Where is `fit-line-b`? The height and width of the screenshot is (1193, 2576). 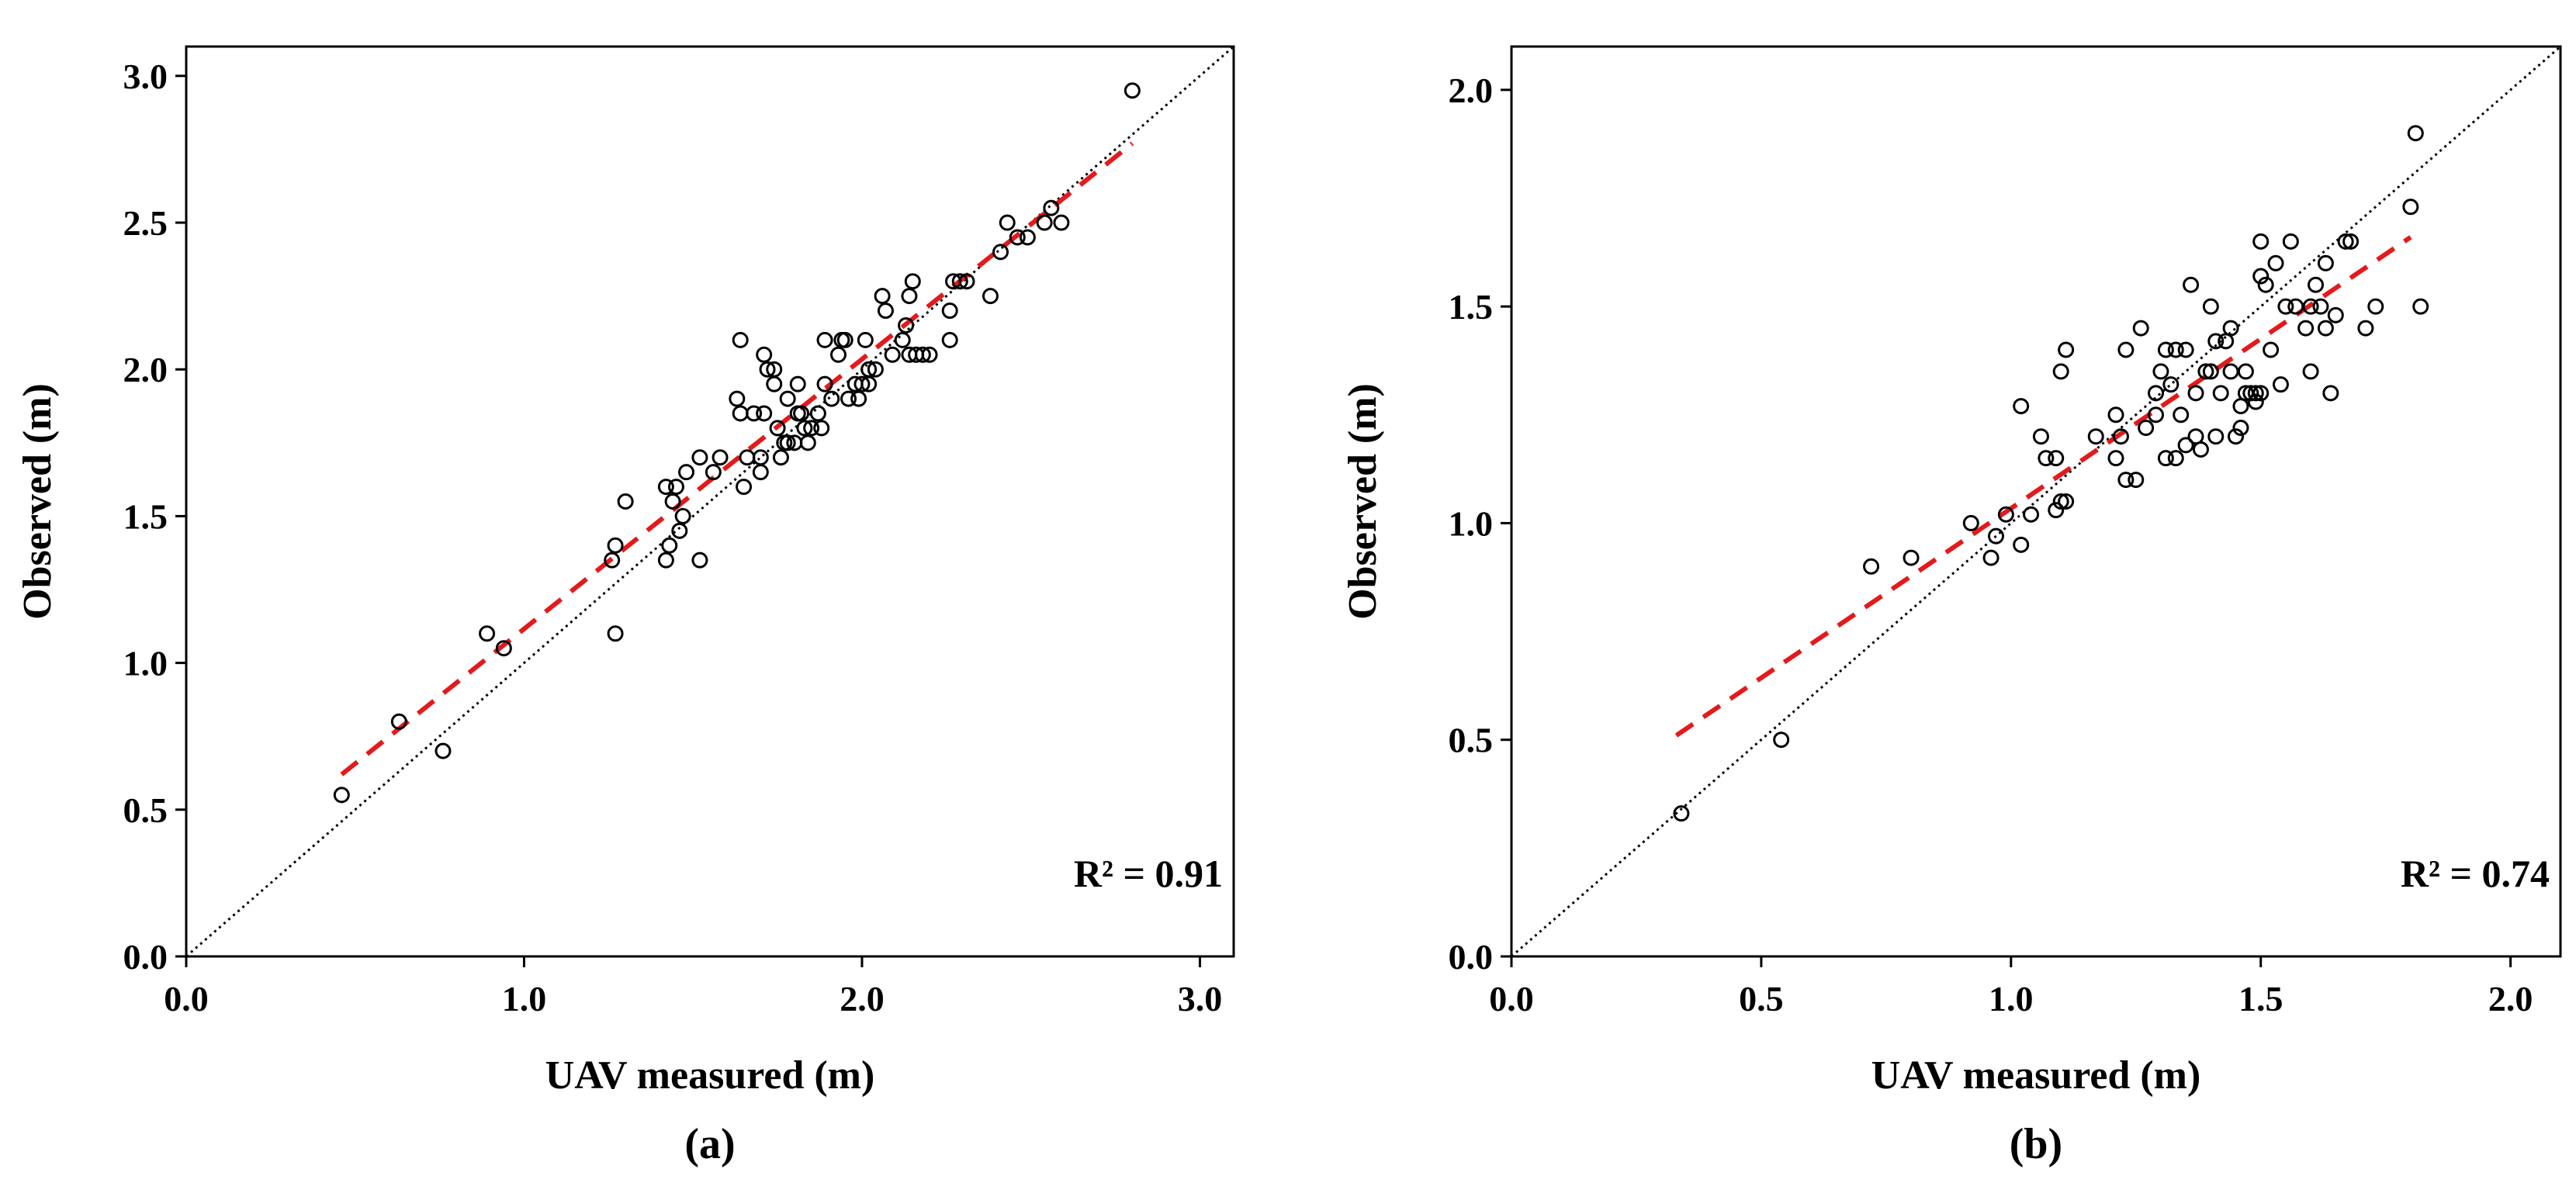
fit-line-b is located at coordinates (2043, 486).